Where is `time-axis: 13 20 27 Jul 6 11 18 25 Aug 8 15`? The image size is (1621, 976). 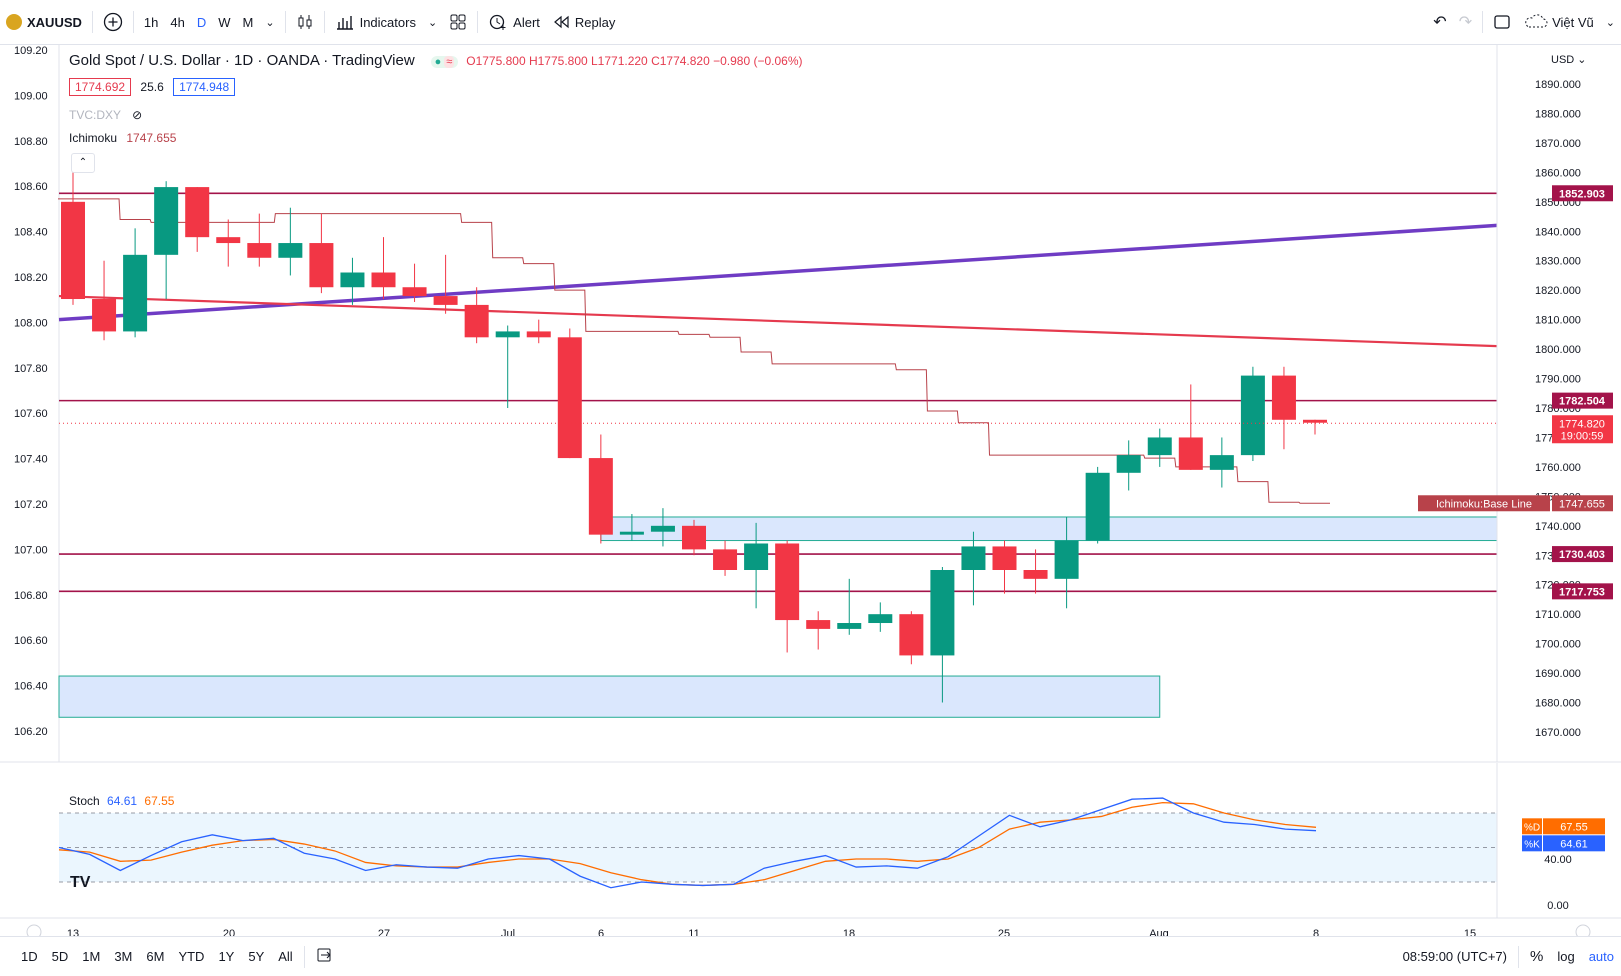 time-axis: 13 20 27 Jul 6 11 18 25 Aug 8 15 is located at coordinates (810, 928).